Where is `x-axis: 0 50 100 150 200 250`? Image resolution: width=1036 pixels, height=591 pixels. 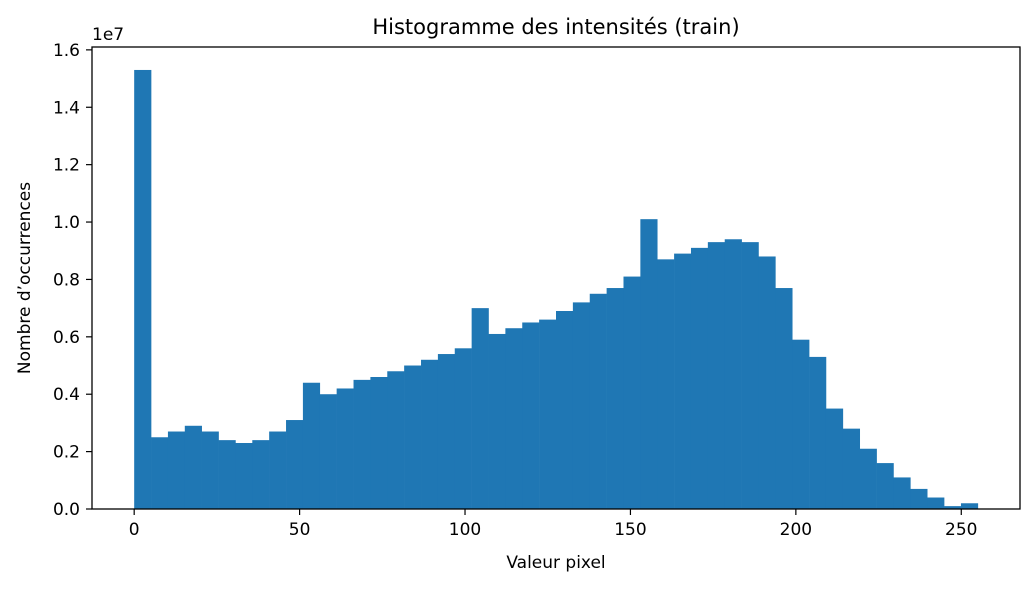
x-axis: 0 50 100 150 200 250 is located at coordinates (553, 524).